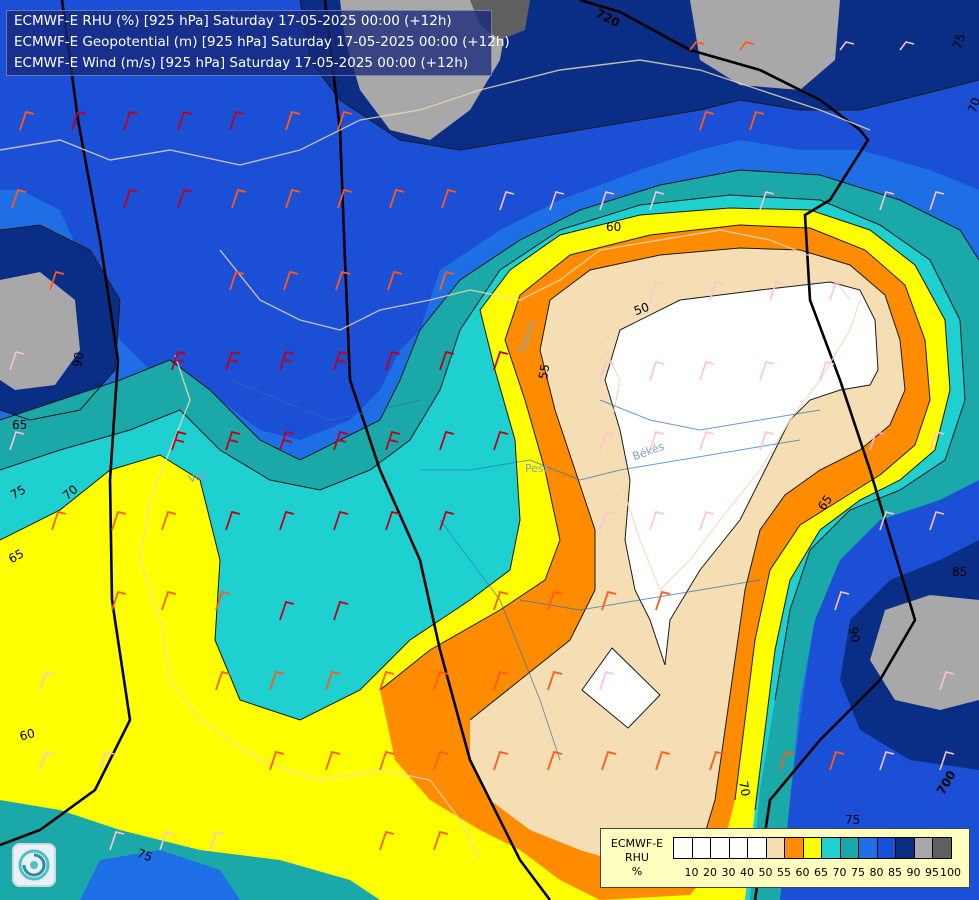 This screenshot has width=979, height=900. What do you see at coordinates (637, 843) in the screenshot?
I see `legend-title-model: ECMWF-E` at bounding box center [637, 843].